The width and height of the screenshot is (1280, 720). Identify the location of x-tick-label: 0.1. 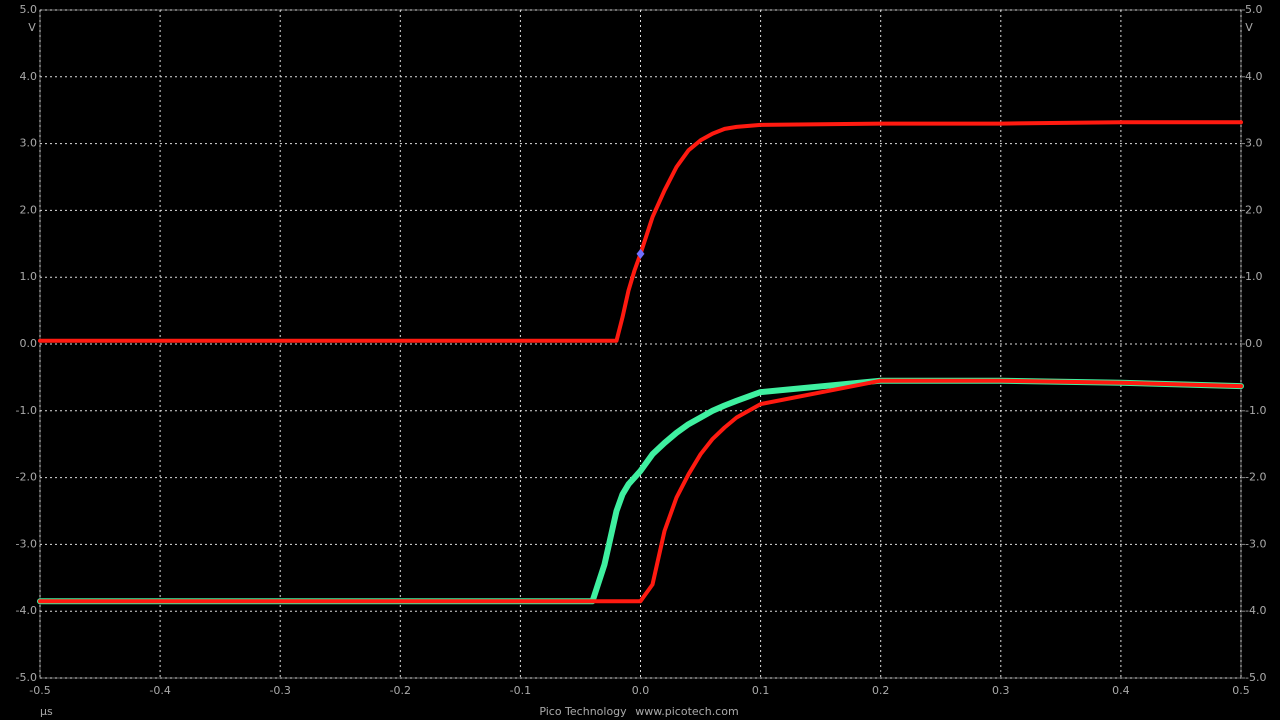
(761, 690).